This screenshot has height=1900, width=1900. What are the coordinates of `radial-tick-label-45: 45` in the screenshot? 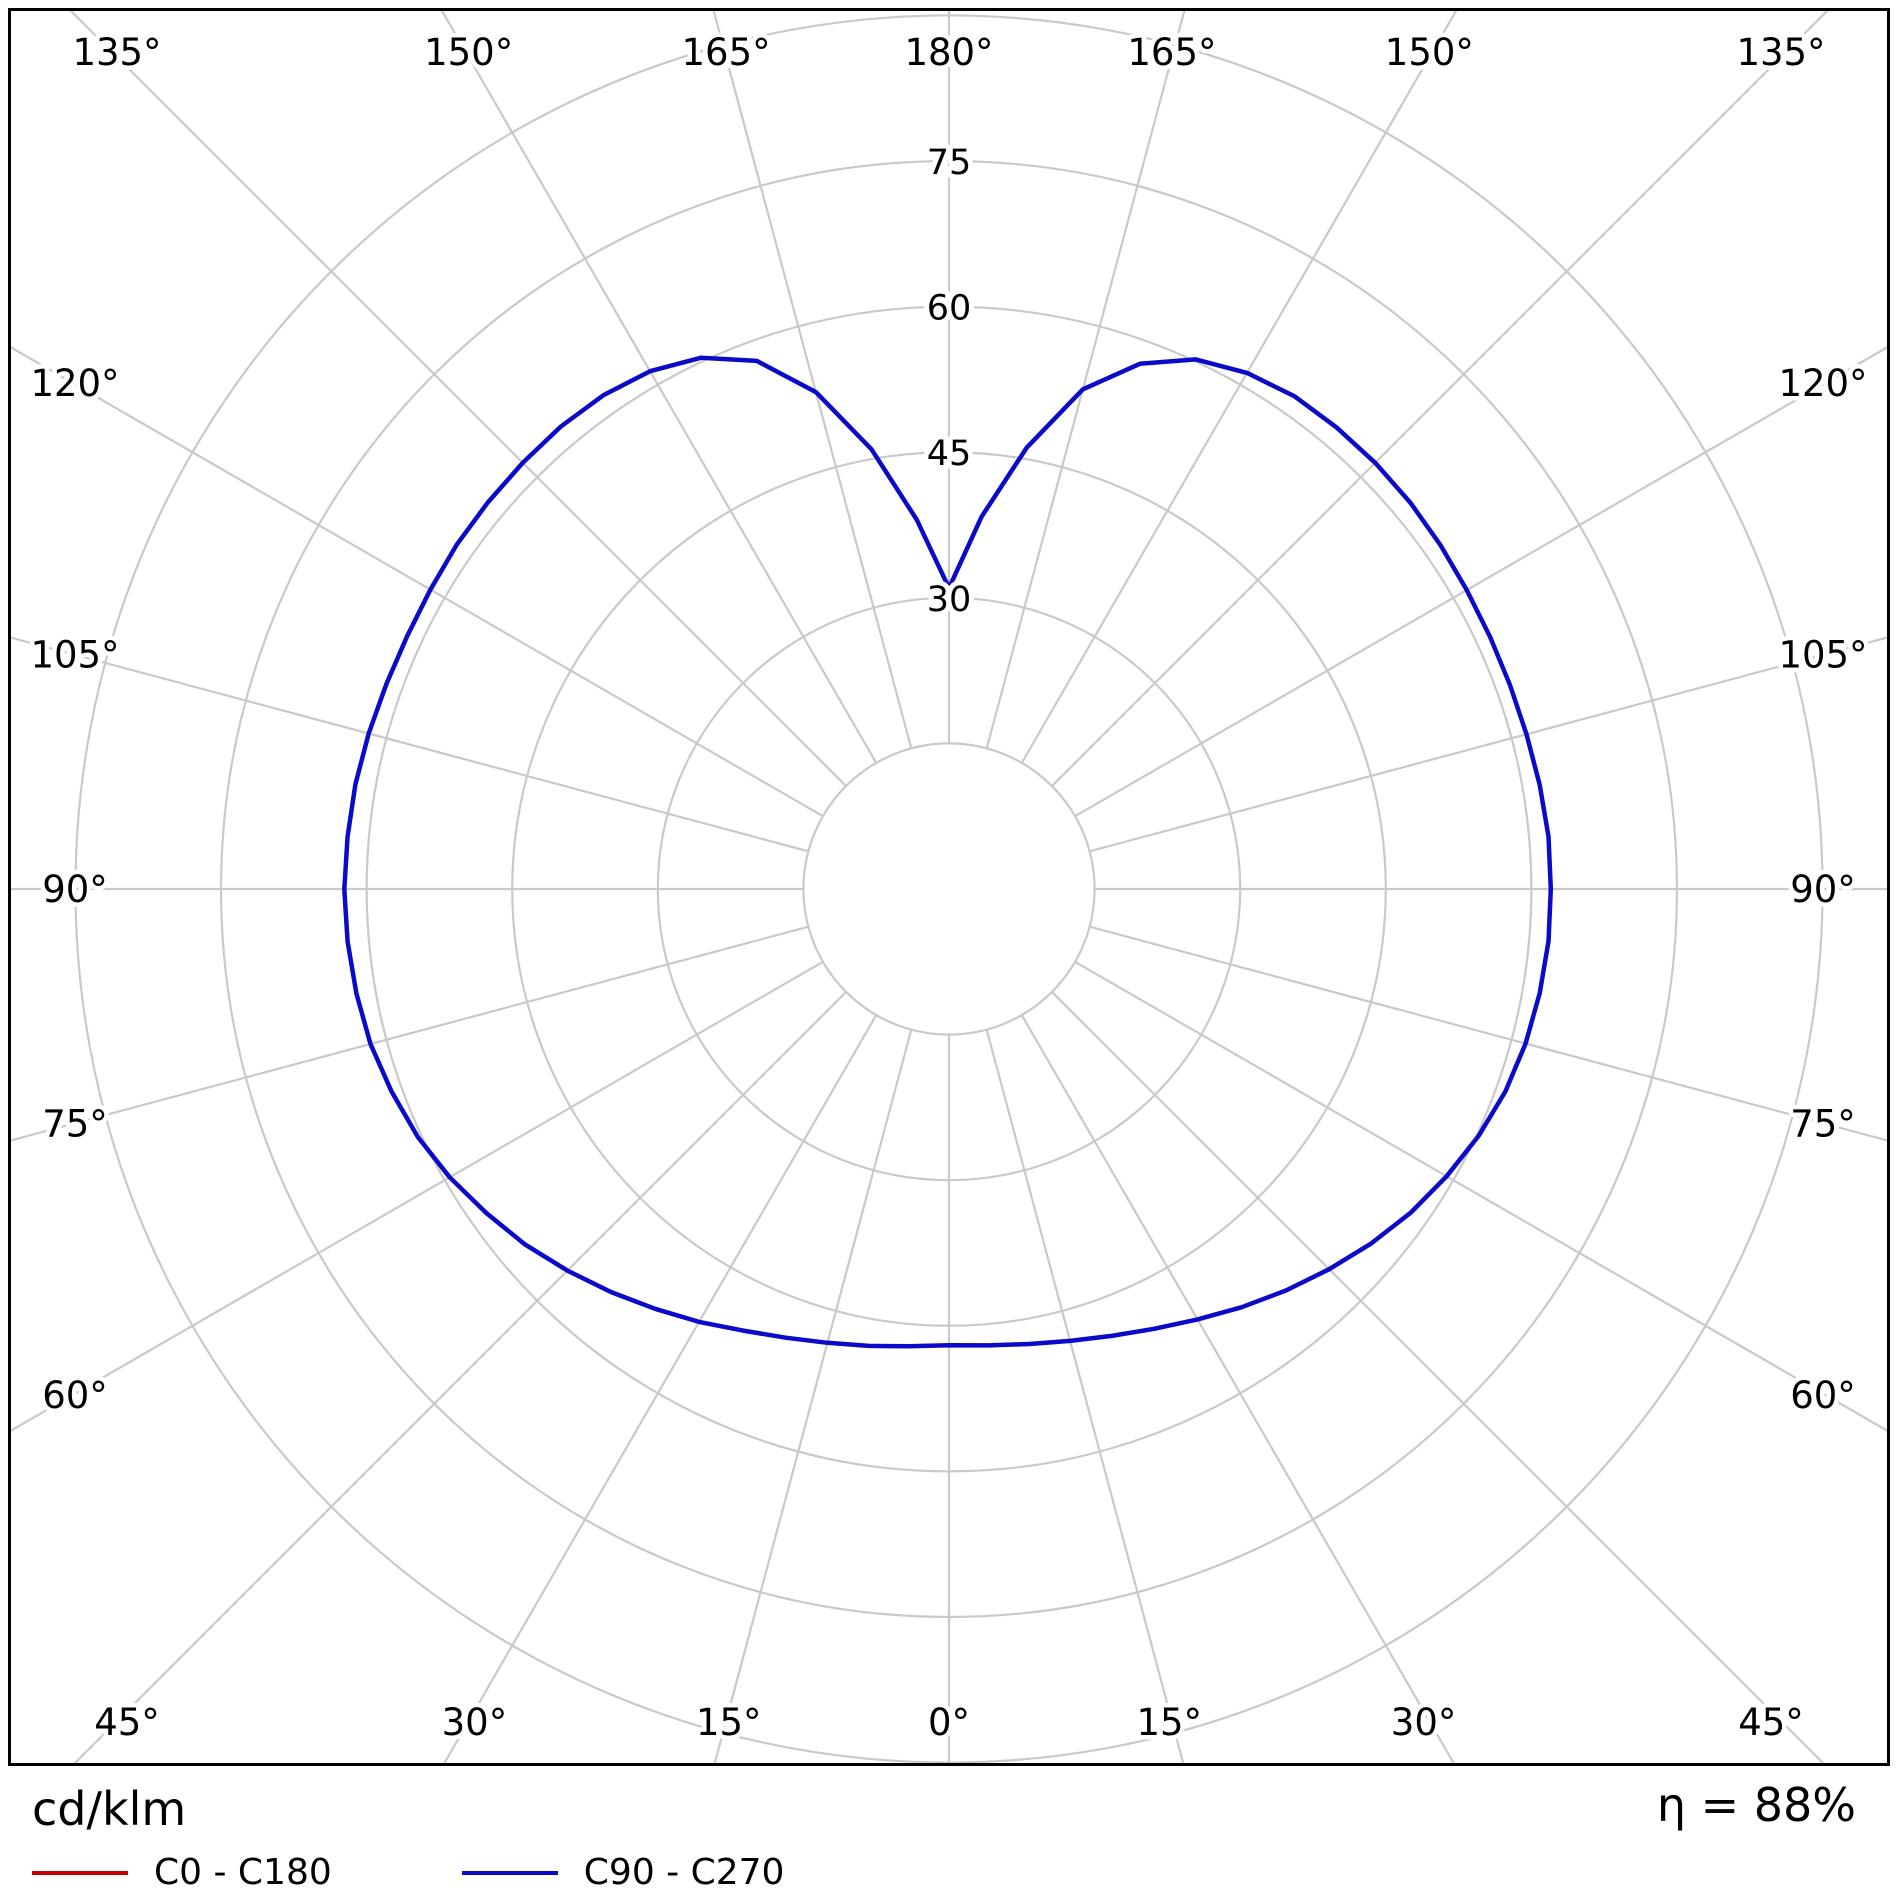 It's located at (949, 454).